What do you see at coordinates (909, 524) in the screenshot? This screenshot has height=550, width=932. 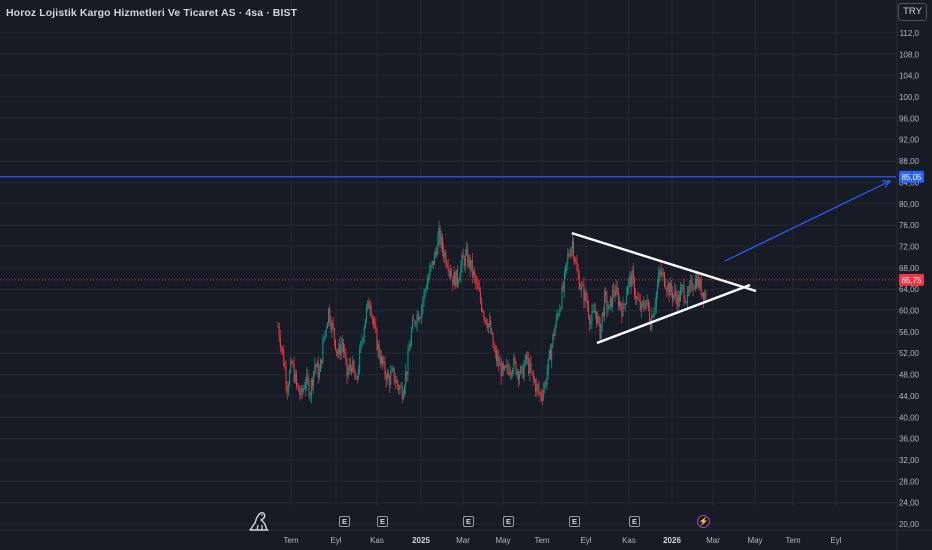 I see `y-tick-label: 20,00` at bounding box center [909, 524].